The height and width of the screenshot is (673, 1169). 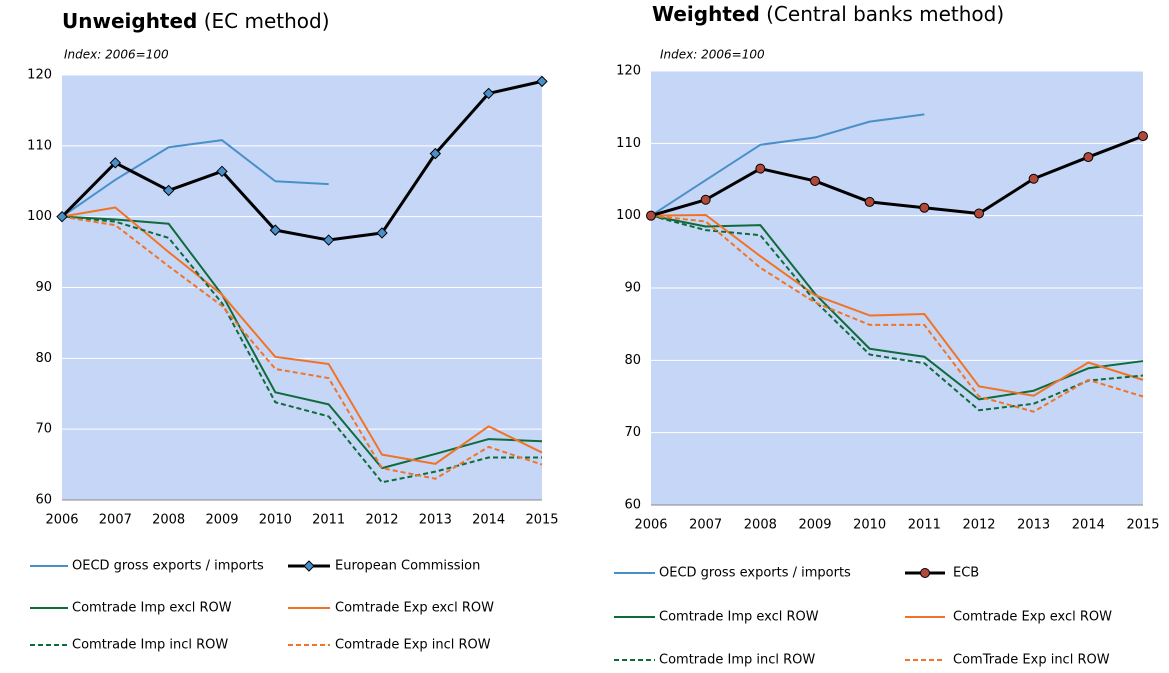 What do you see at coordinates (885, 14) in the screenshot?
I see `chart-title-note: (Central banks method)` at bounding box center [885, 14].